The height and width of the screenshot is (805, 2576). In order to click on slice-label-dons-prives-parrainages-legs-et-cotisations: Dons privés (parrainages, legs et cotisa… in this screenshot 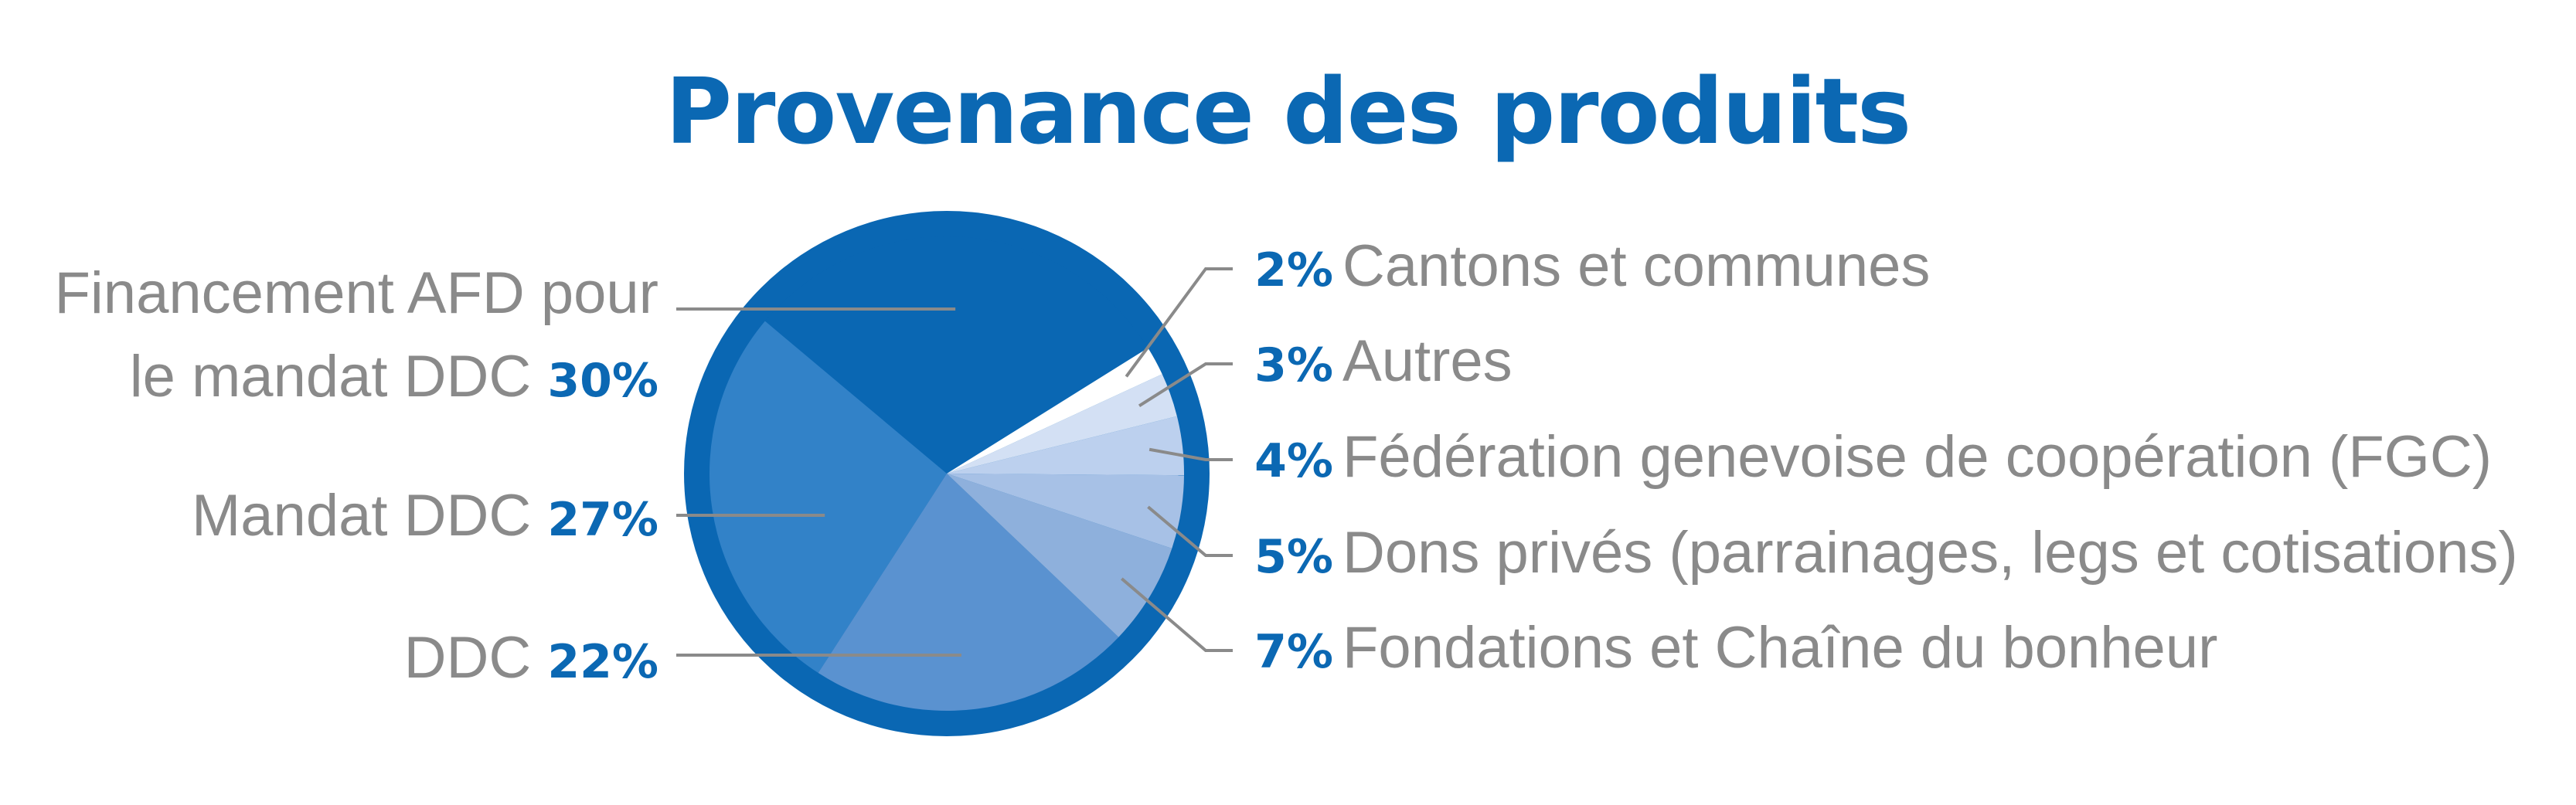, I will do `click(1930, 553)`.